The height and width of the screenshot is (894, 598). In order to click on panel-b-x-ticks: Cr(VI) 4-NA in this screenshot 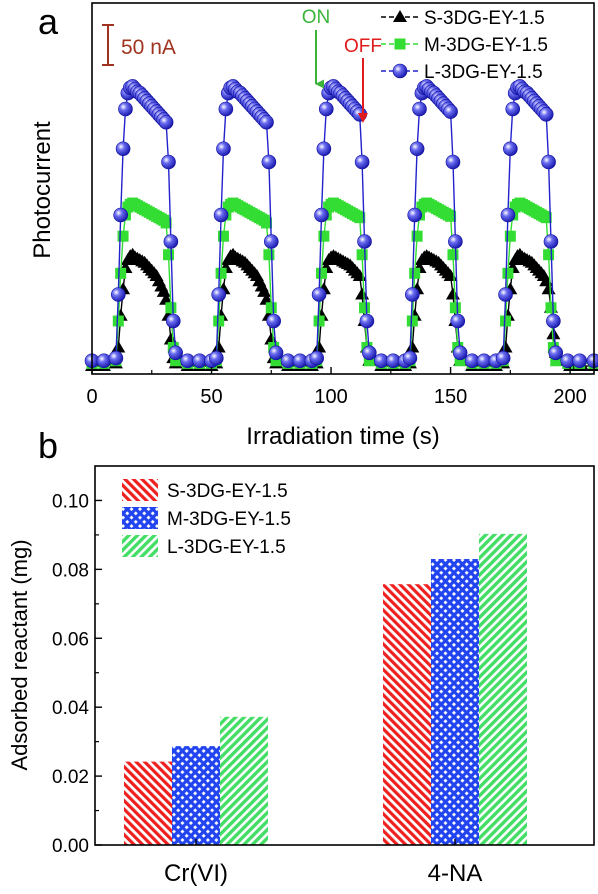, I will do `click(323, 863)`.